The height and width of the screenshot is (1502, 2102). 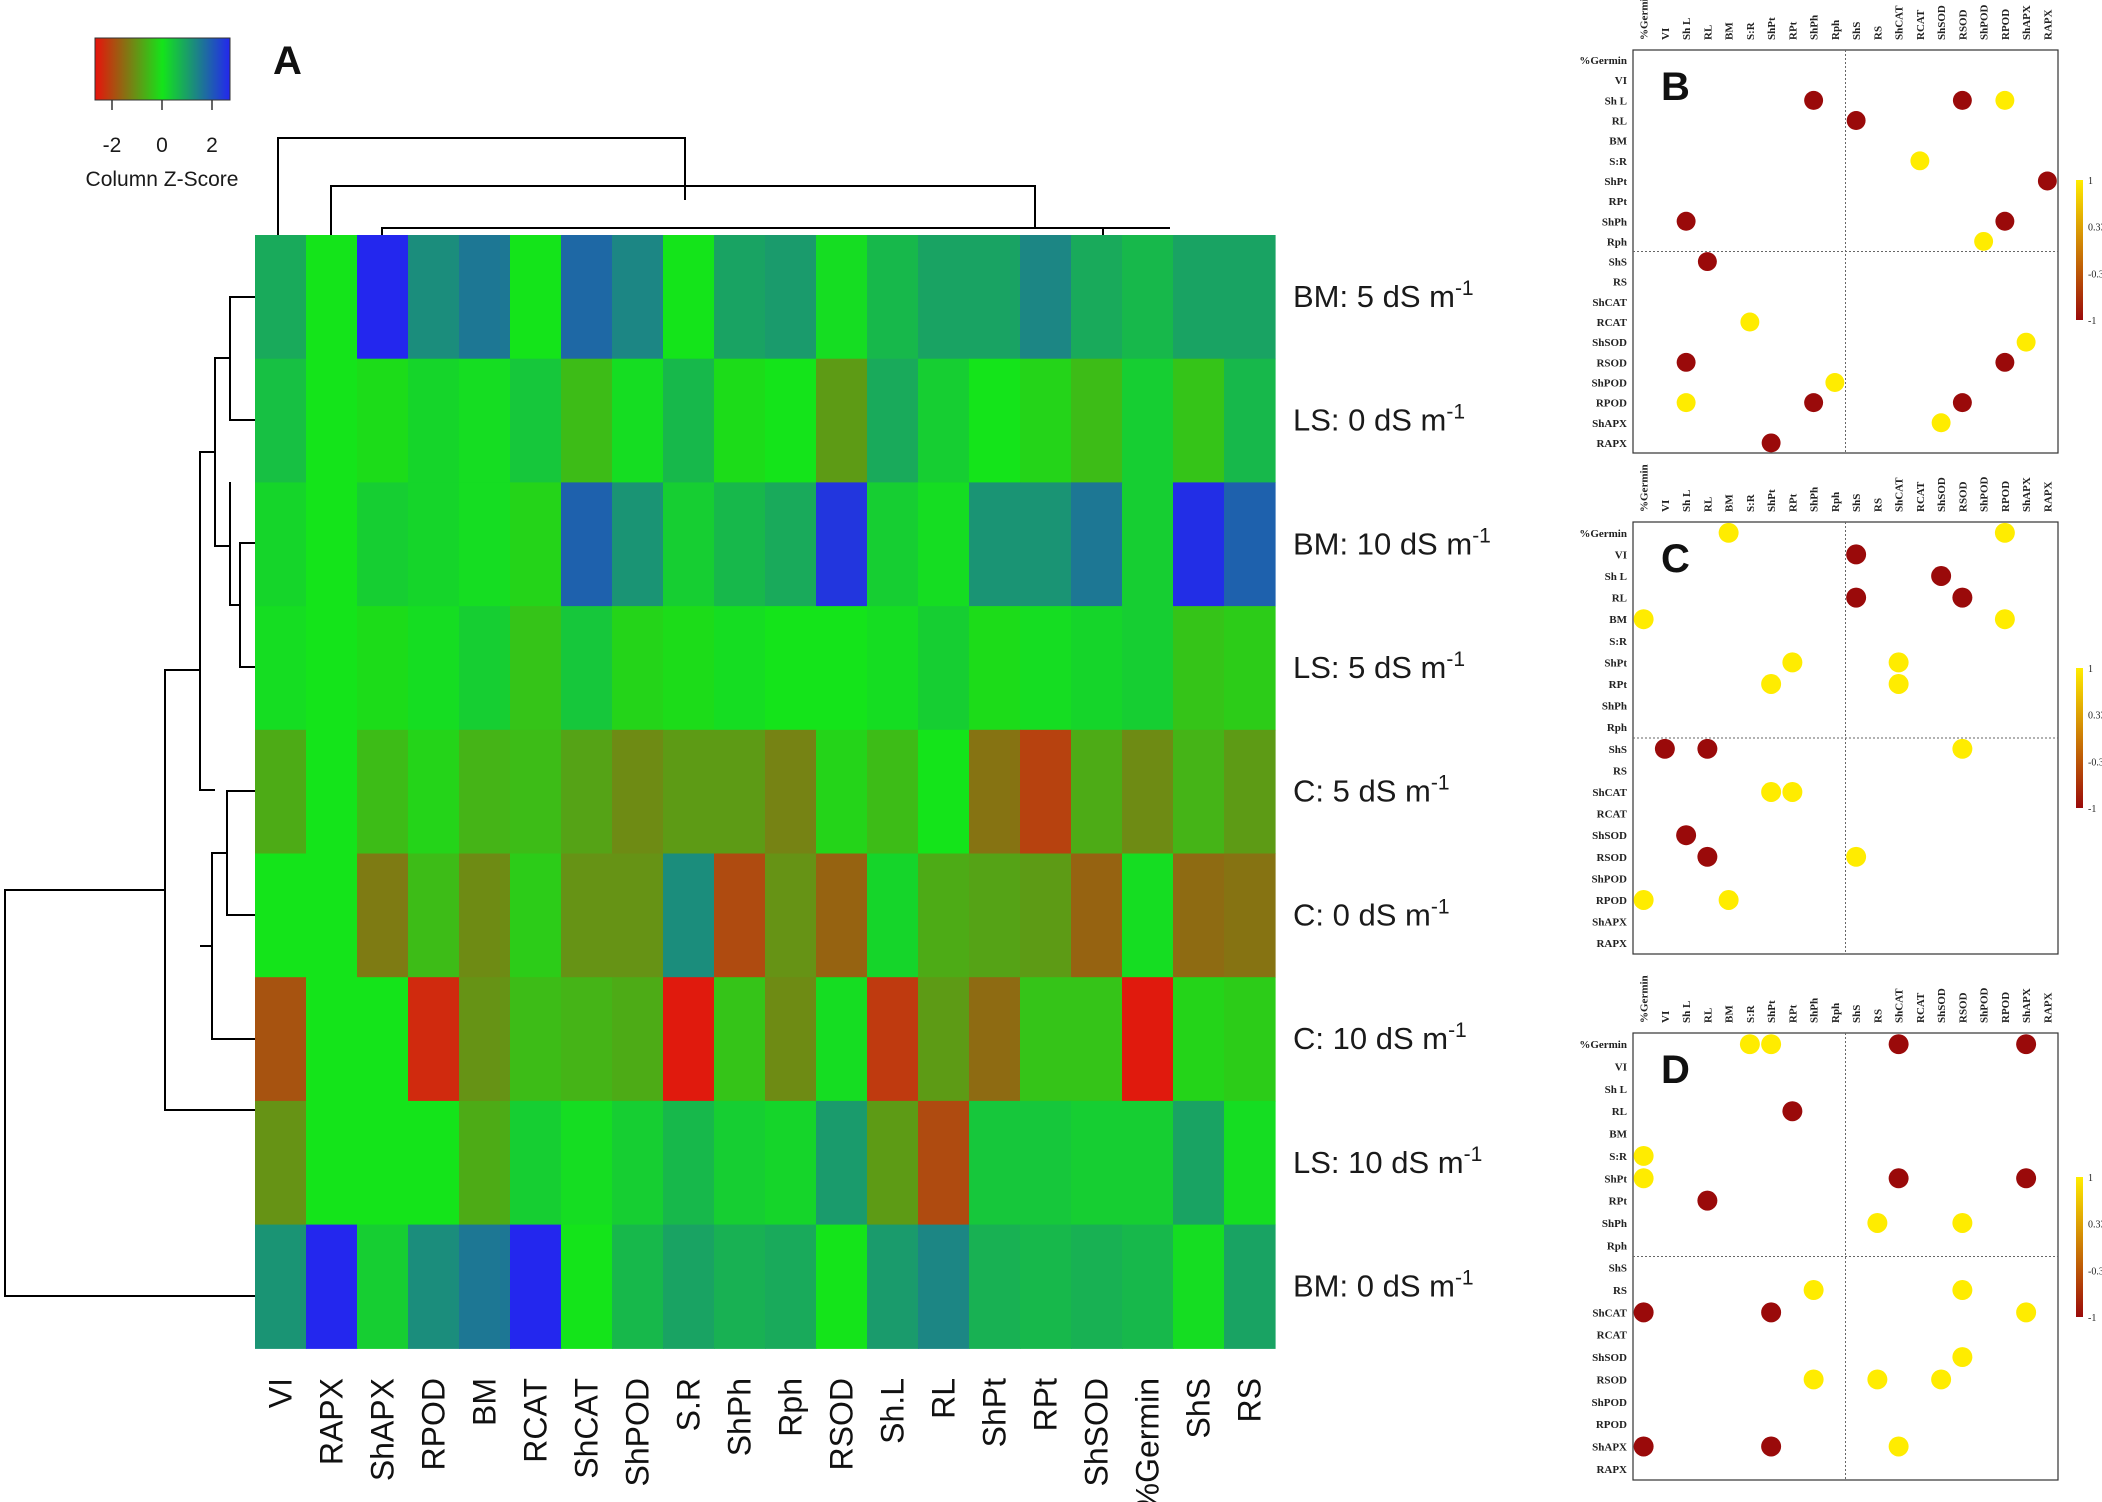 What do you see at coordinates (1615, 1179) in the screenshot?
I see `corr-row-label: ShPt` at bounding box center [1615, 1179].